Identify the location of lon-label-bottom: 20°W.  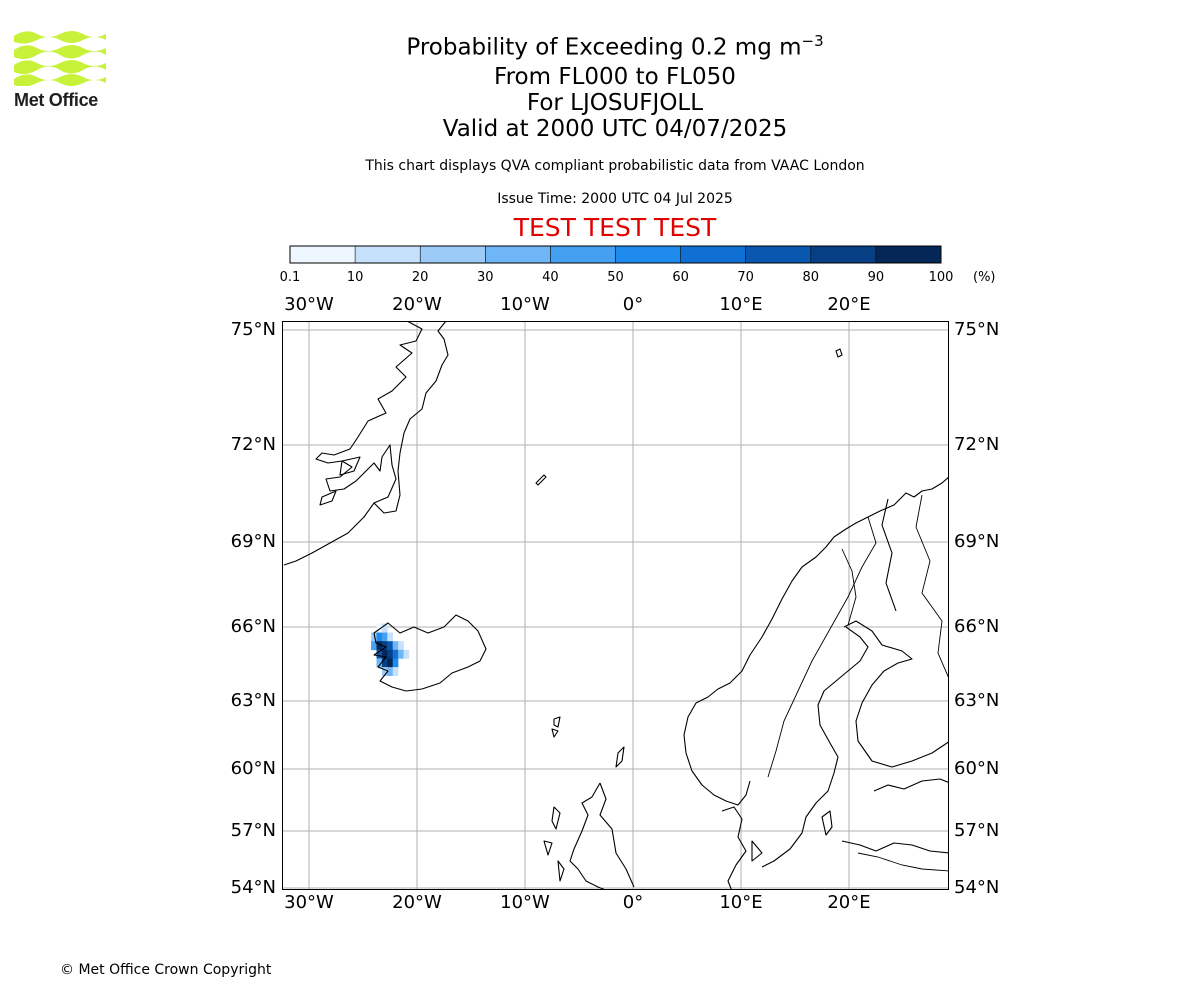
(417, 902).